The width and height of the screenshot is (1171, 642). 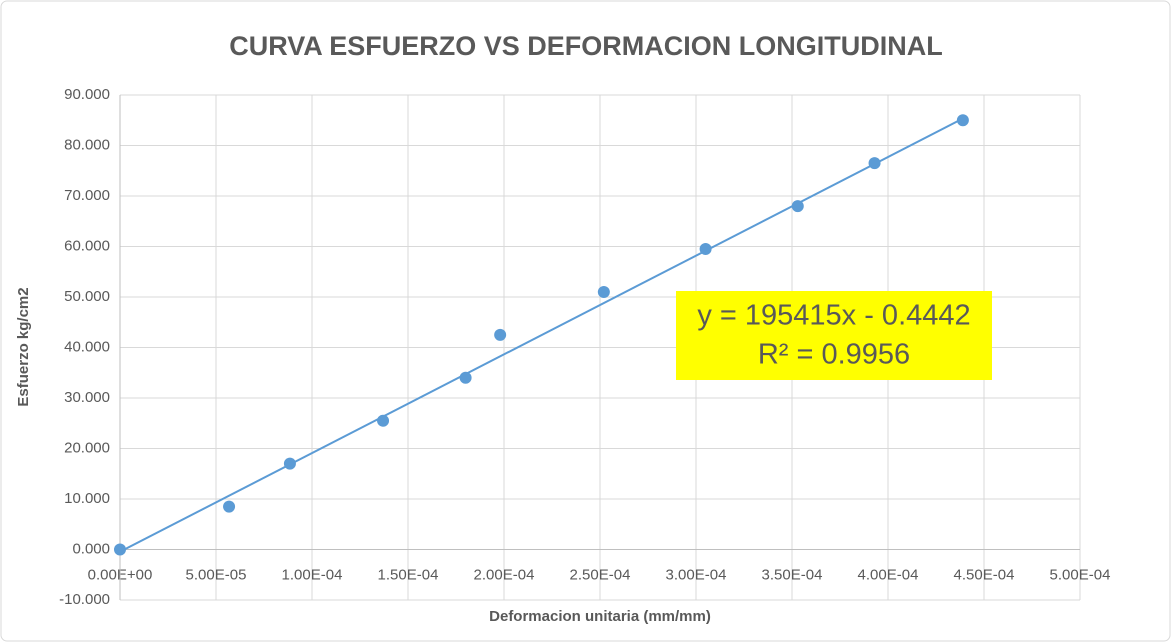 What do you see at coordinates (216, 574) in the screenshot?
I see `x-tick-label: 5.00E-05` at bounding box center [216, 574].